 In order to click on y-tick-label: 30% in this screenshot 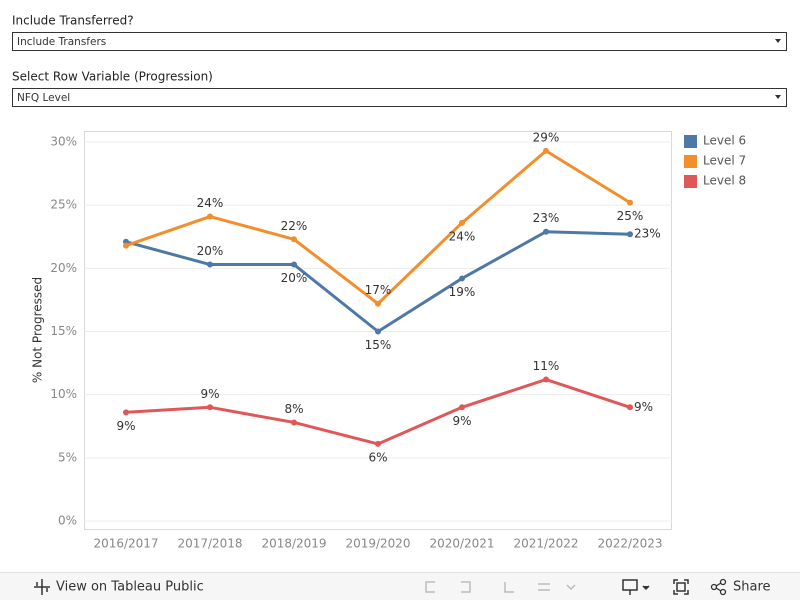, I will do `click(63, 142)`.